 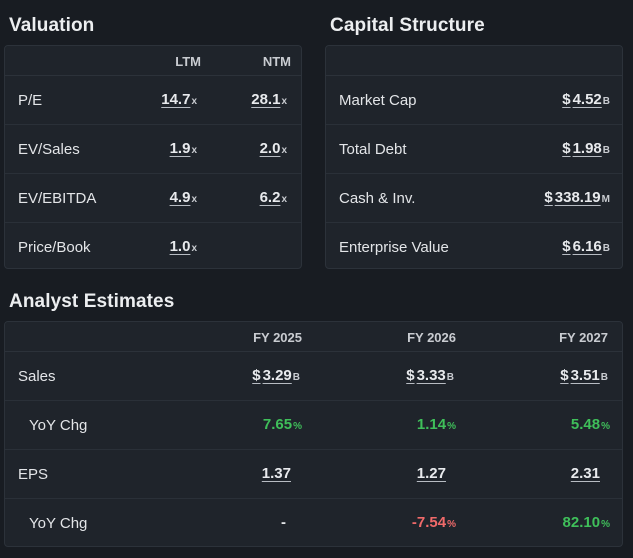 I want to click on ev-sales-ltm-value: 1.9x, so click(x=183, y=148).